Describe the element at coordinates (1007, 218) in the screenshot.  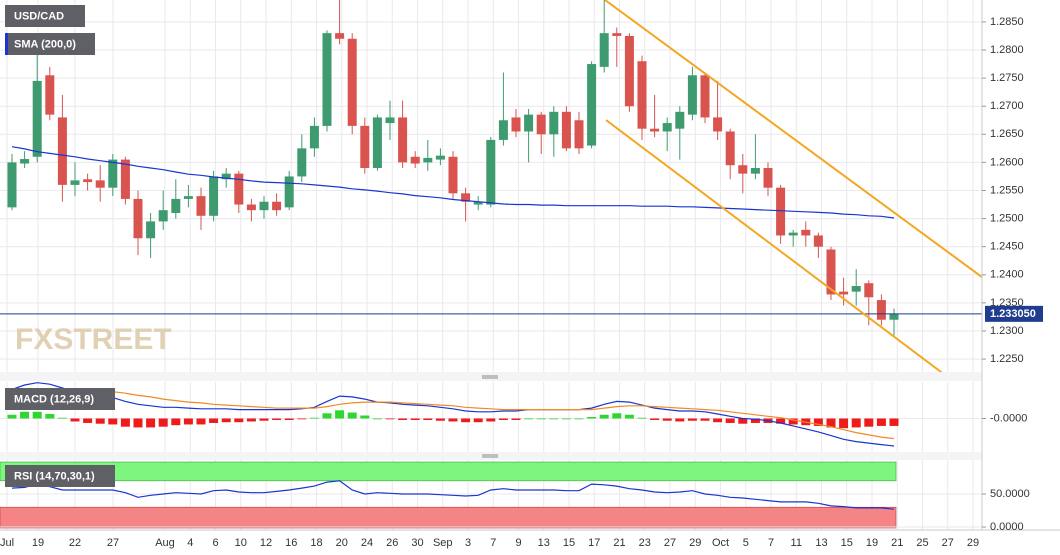
I see `y-tick-label: 1.2500` at that location.